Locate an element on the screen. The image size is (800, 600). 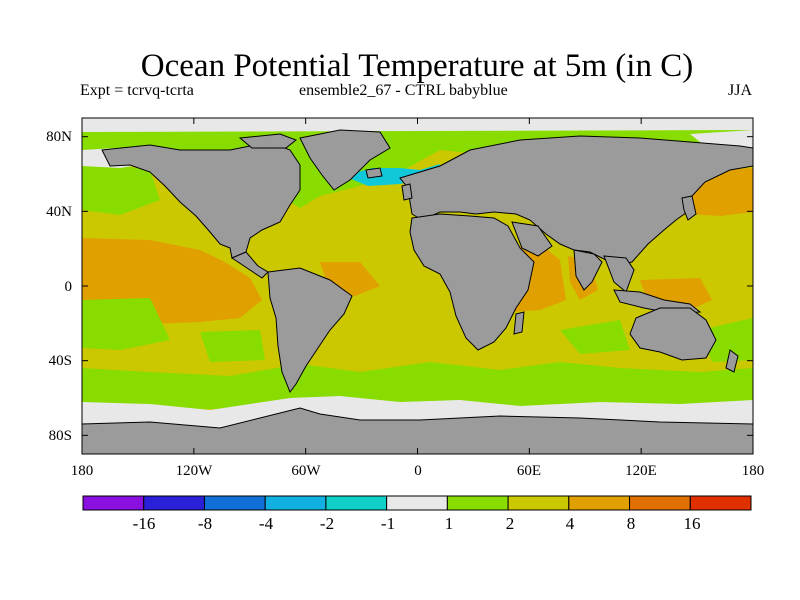
land-antarctica is located at coordinates (417, 430).